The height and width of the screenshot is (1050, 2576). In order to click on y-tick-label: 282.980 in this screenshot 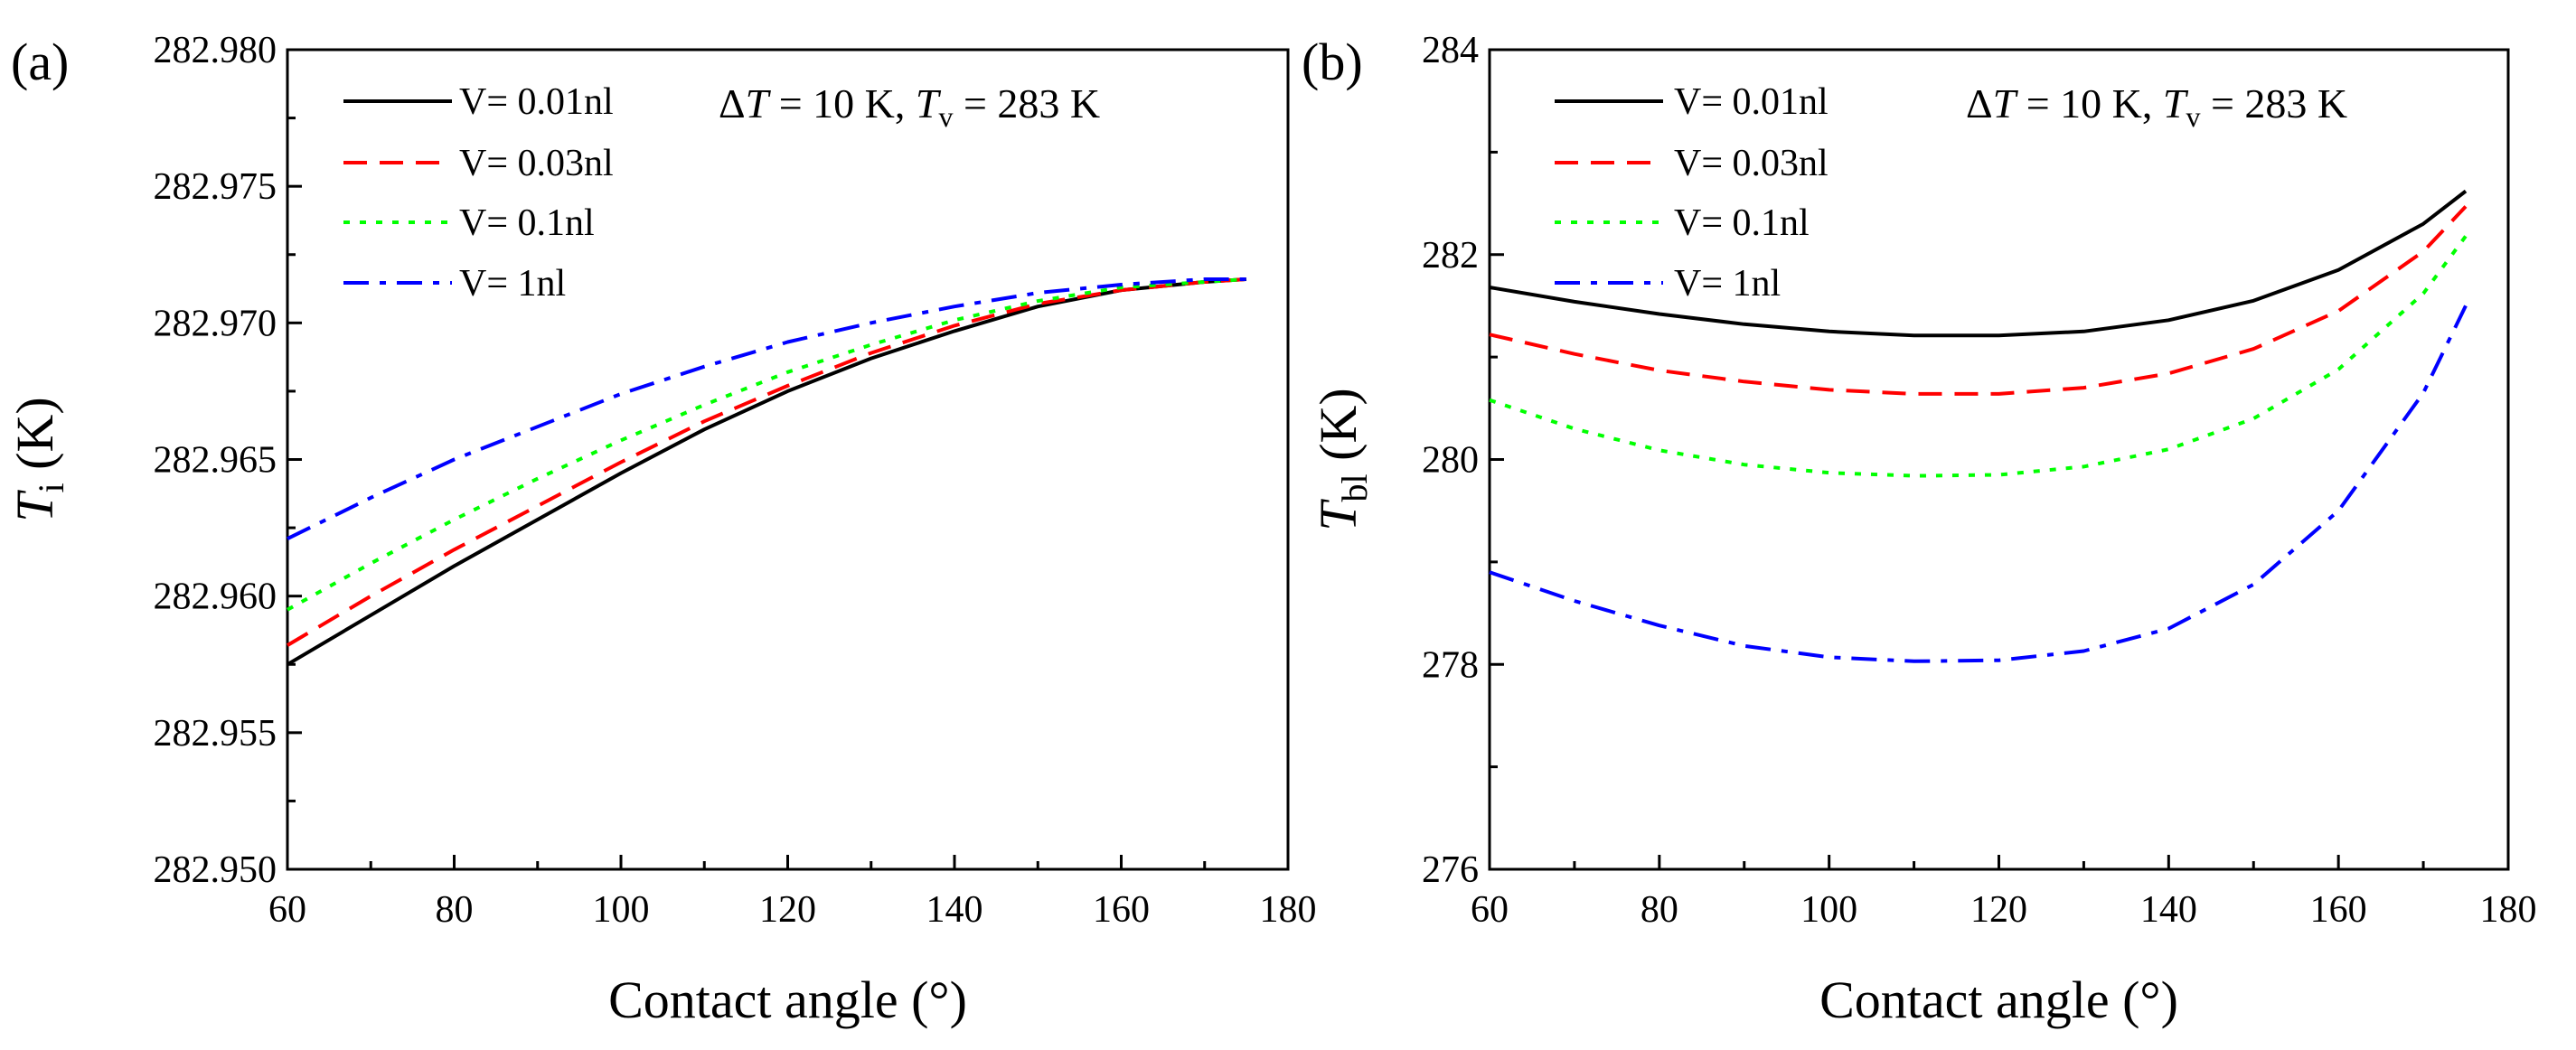, I will do `click(216, 51)`.